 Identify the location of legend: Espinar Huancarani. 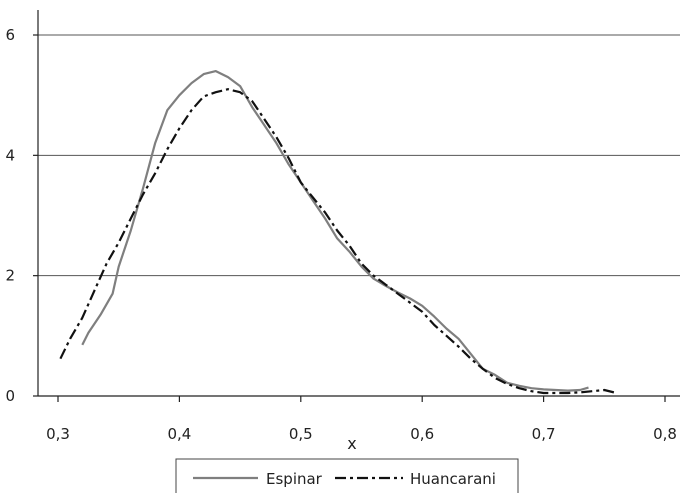
(347, 475).